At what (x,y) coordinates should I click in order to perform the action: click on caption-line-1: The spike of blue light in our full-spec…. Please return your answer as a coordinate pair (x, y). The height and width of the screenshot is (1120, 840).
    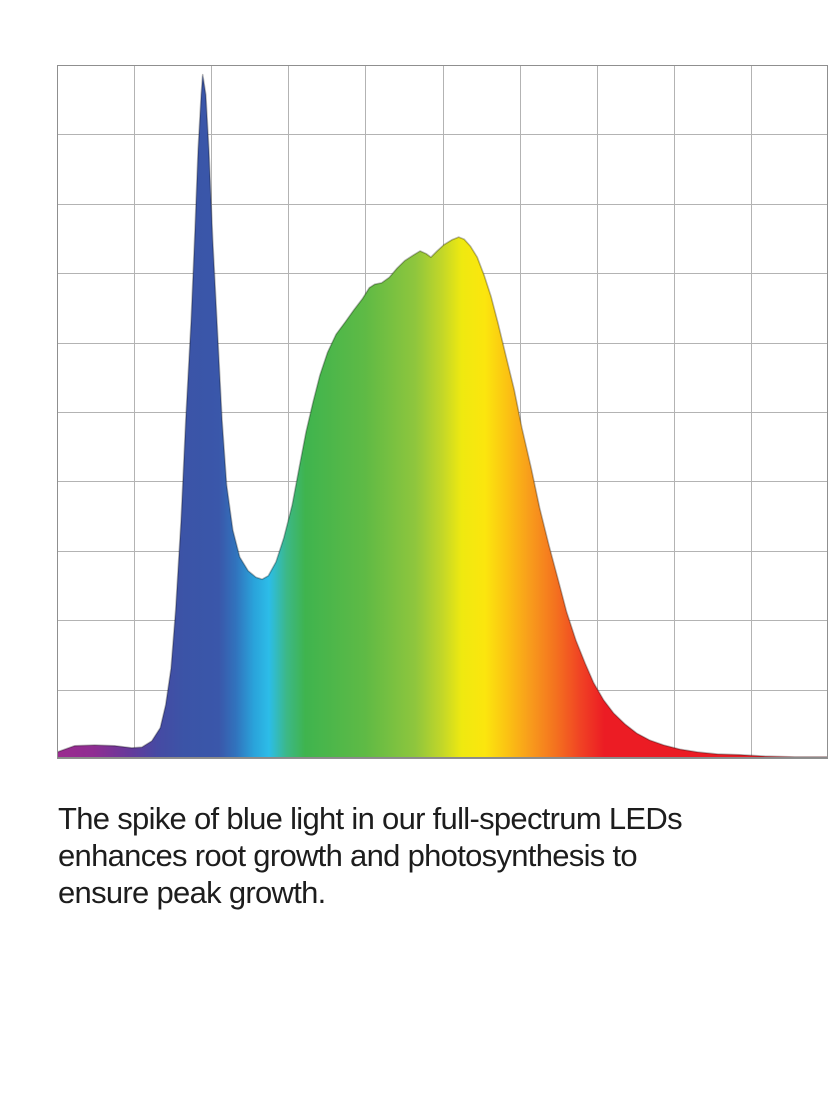
    Looking at the image, I should click on (370, 818).